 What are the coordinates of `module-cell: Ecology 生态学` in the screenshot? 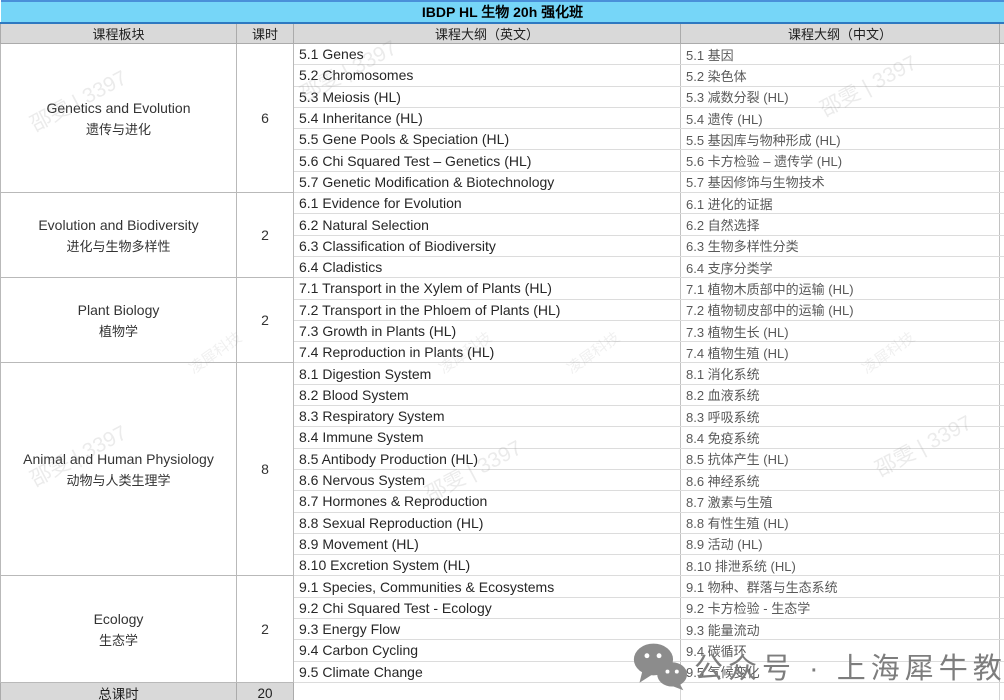 It's located at (118, 629).